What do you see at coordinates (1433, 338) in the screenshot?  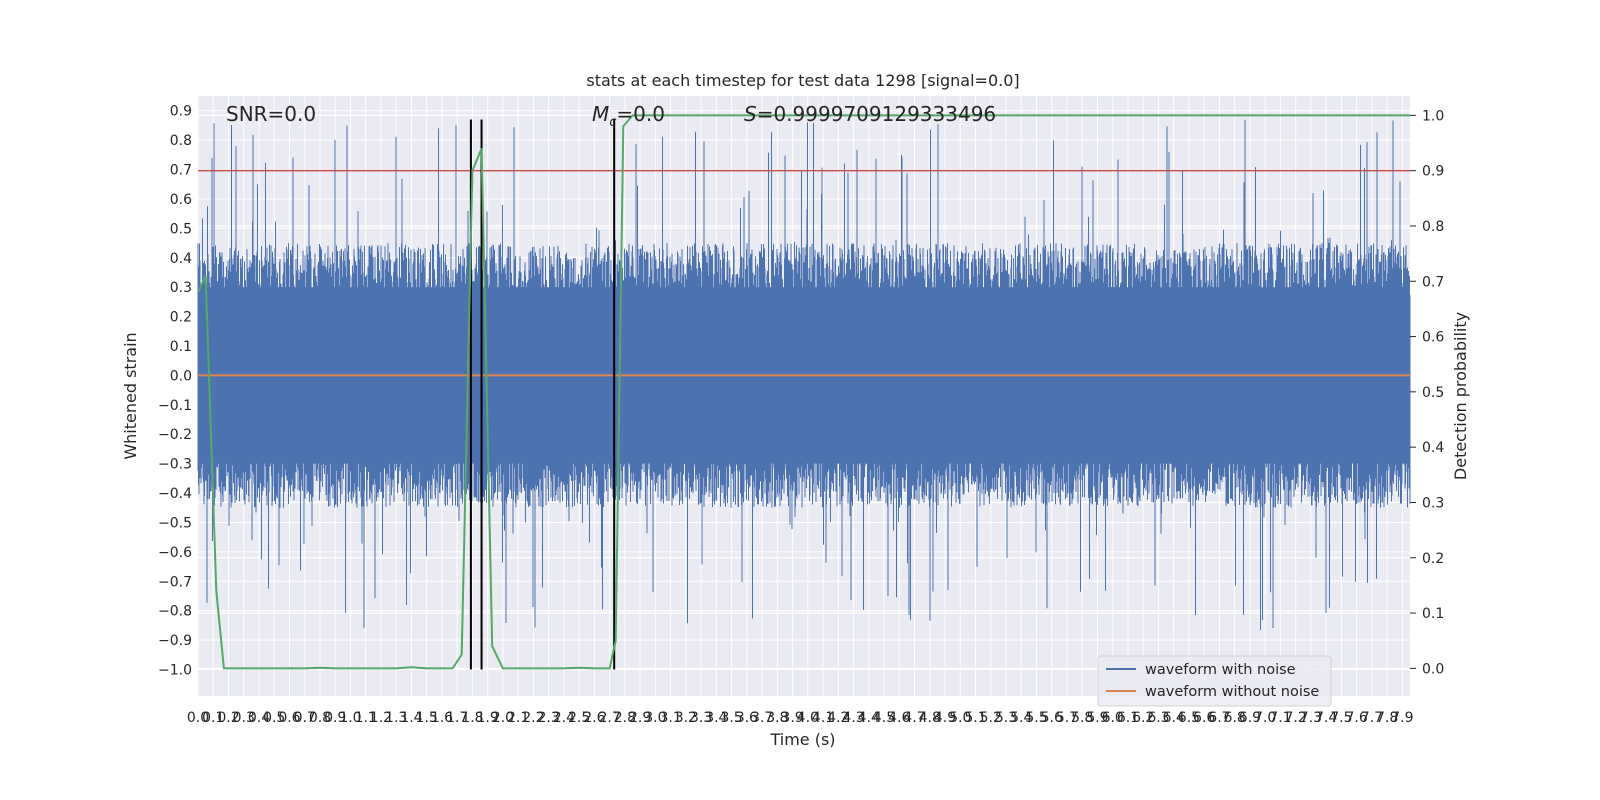 I see `right-y-tick-label: 0.6` at bounding box center [1433, 338].